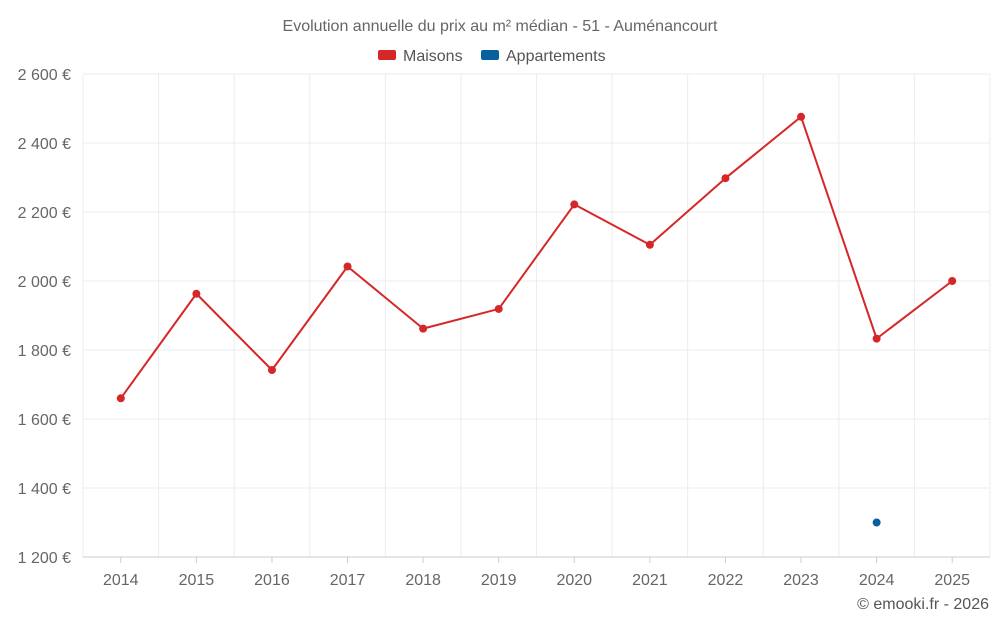  I want to click on x-tick-label: 2019, so click(499, 580).